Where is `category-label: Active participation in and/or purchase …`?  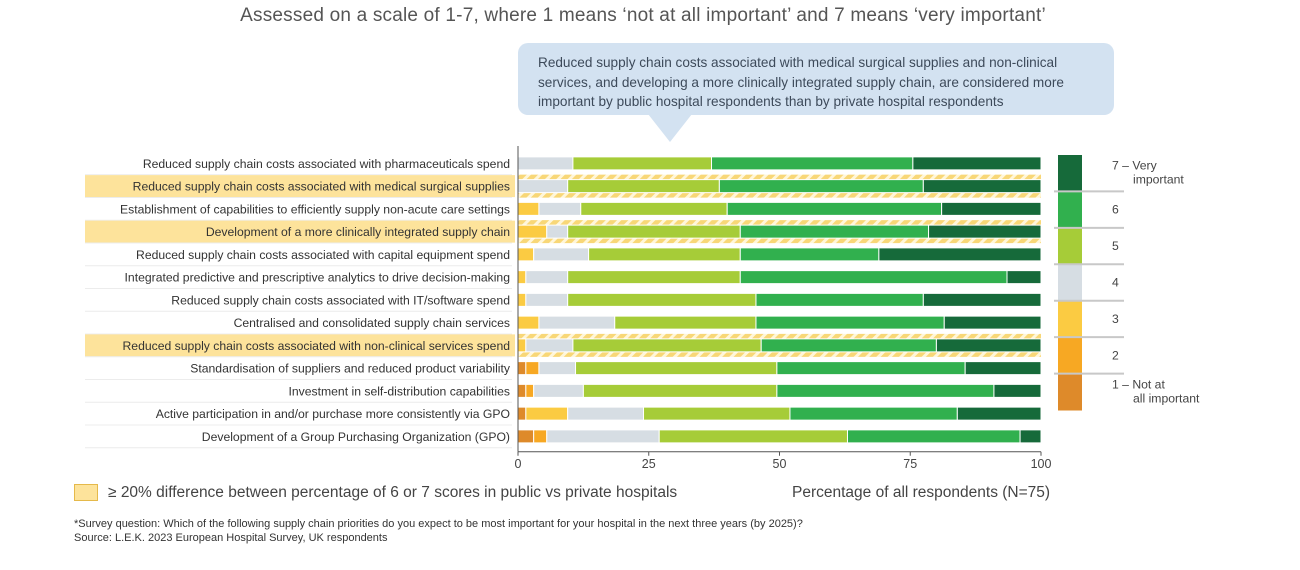
category-label: Active participation in and/or purchase … is located at coordinates (333, 414).